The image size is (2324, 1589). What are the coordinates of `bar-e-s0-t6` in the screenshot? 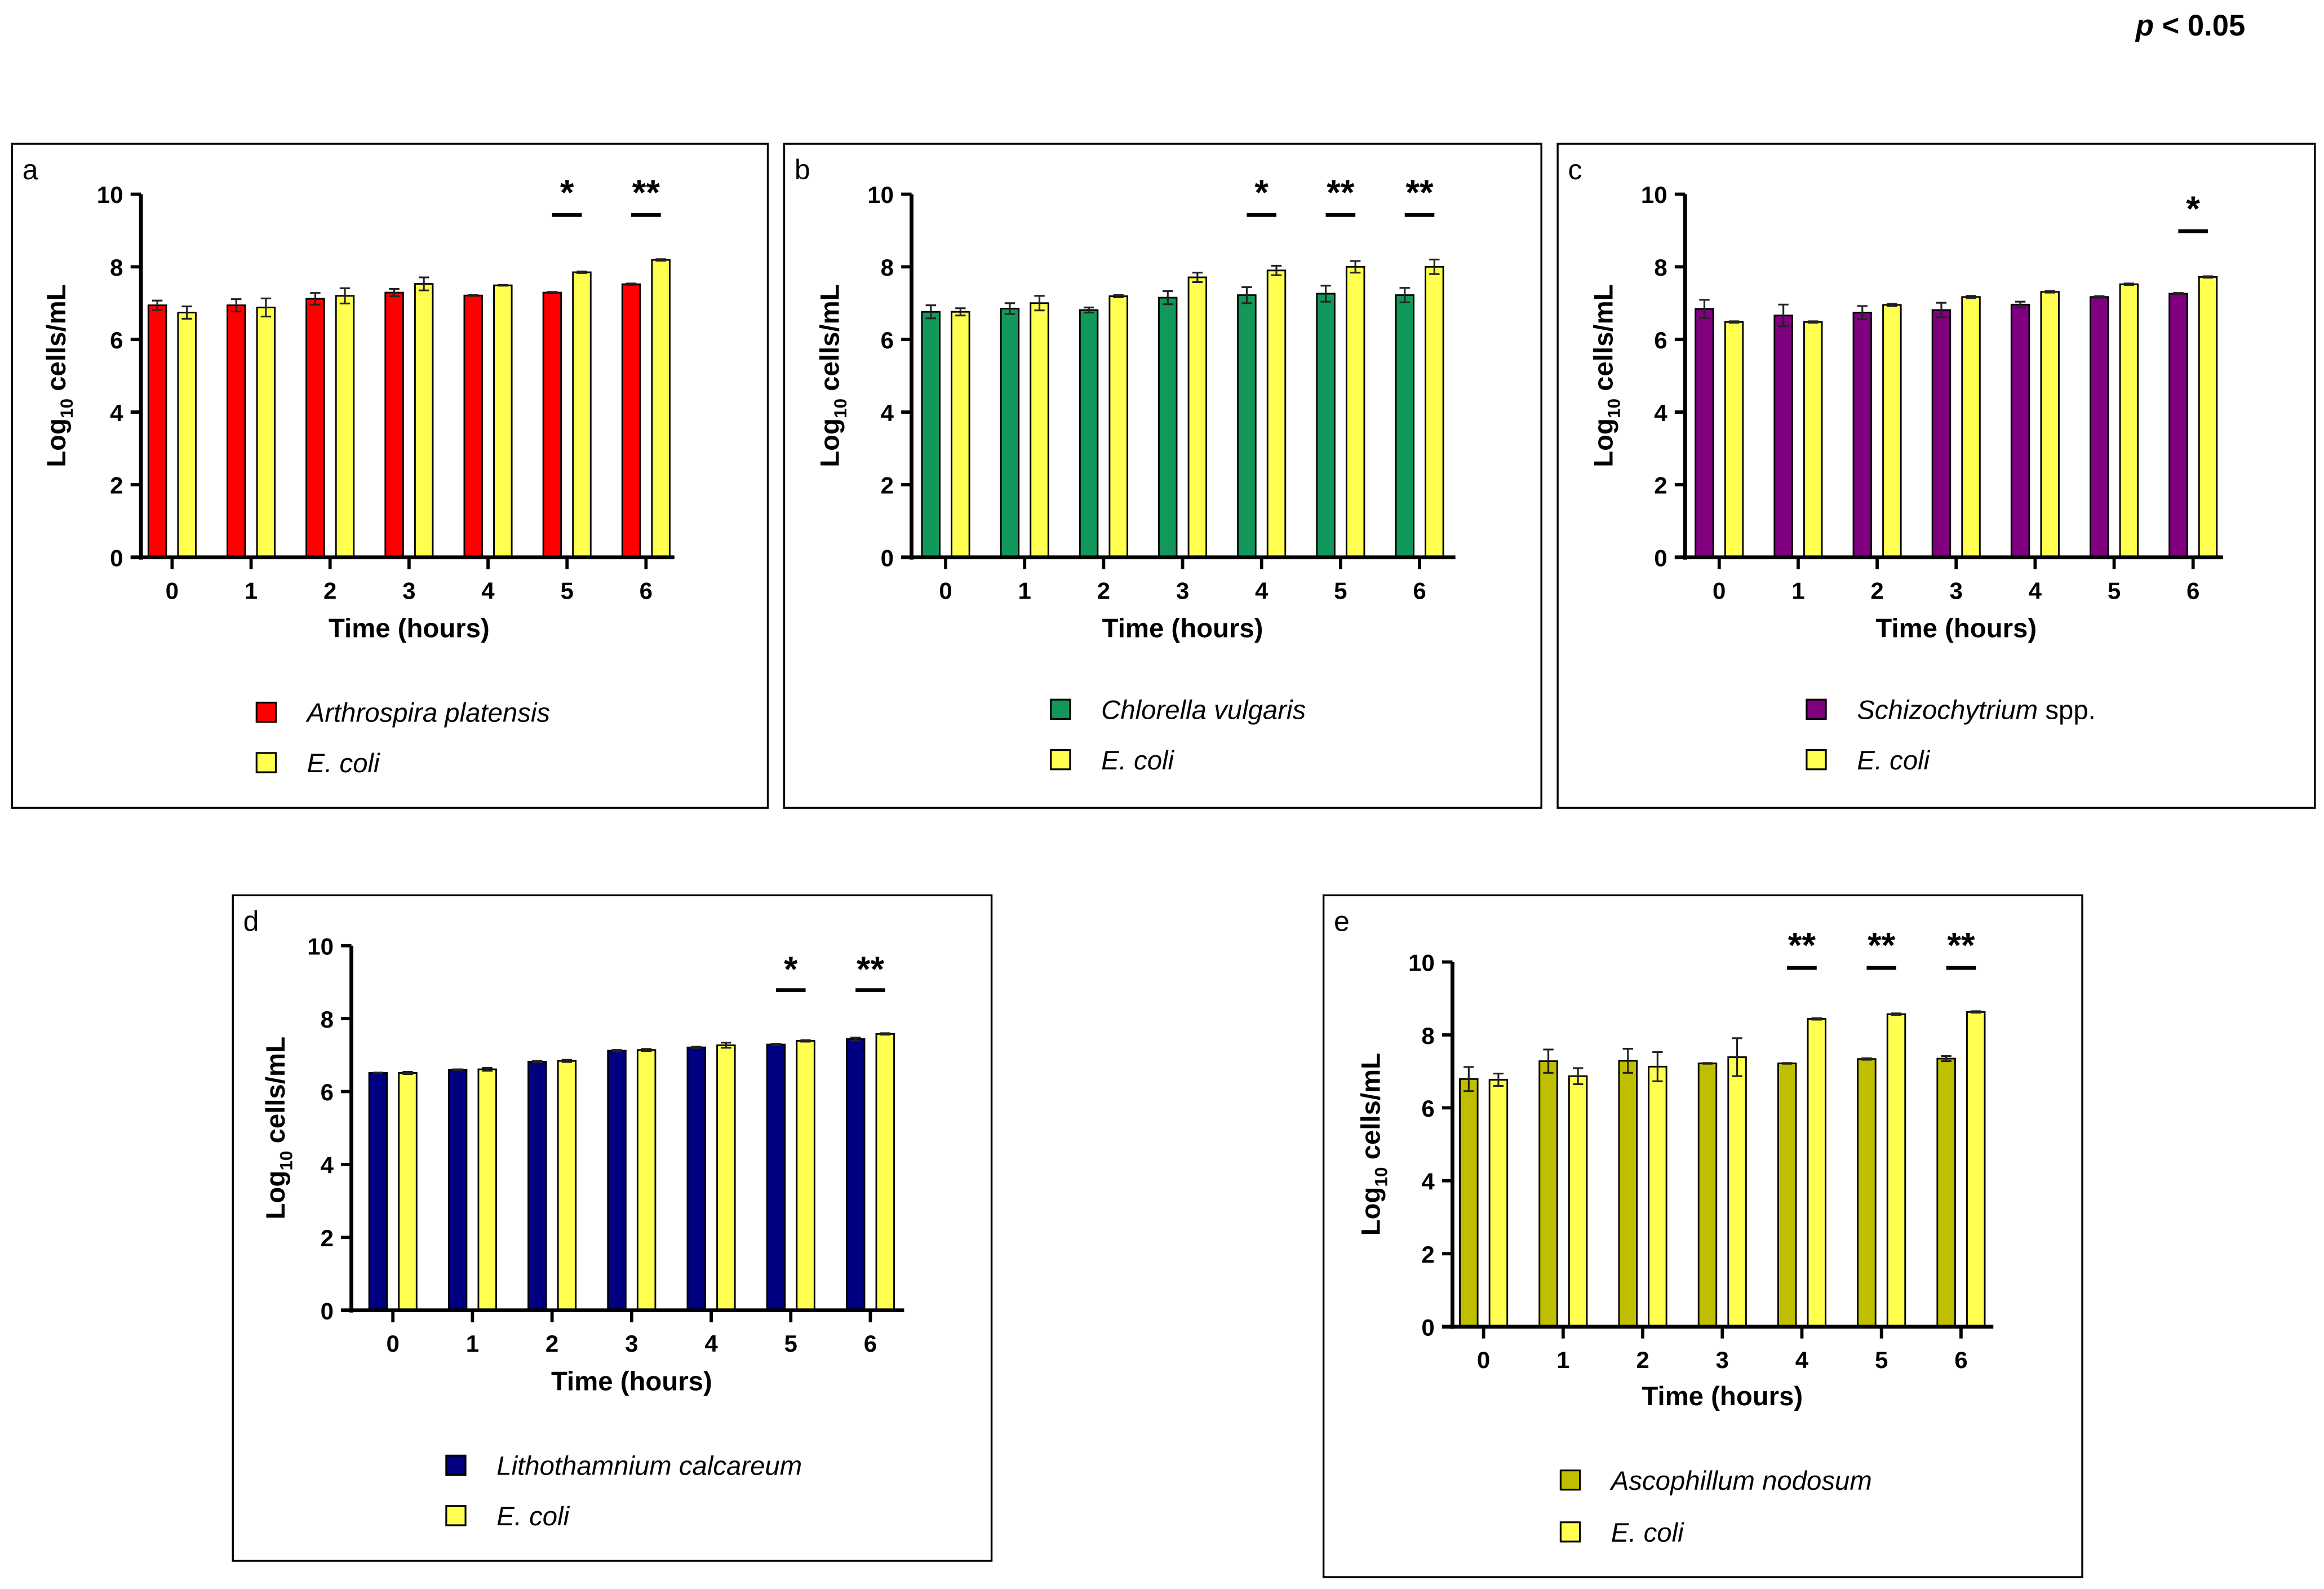 It's located at (1946, 1192).